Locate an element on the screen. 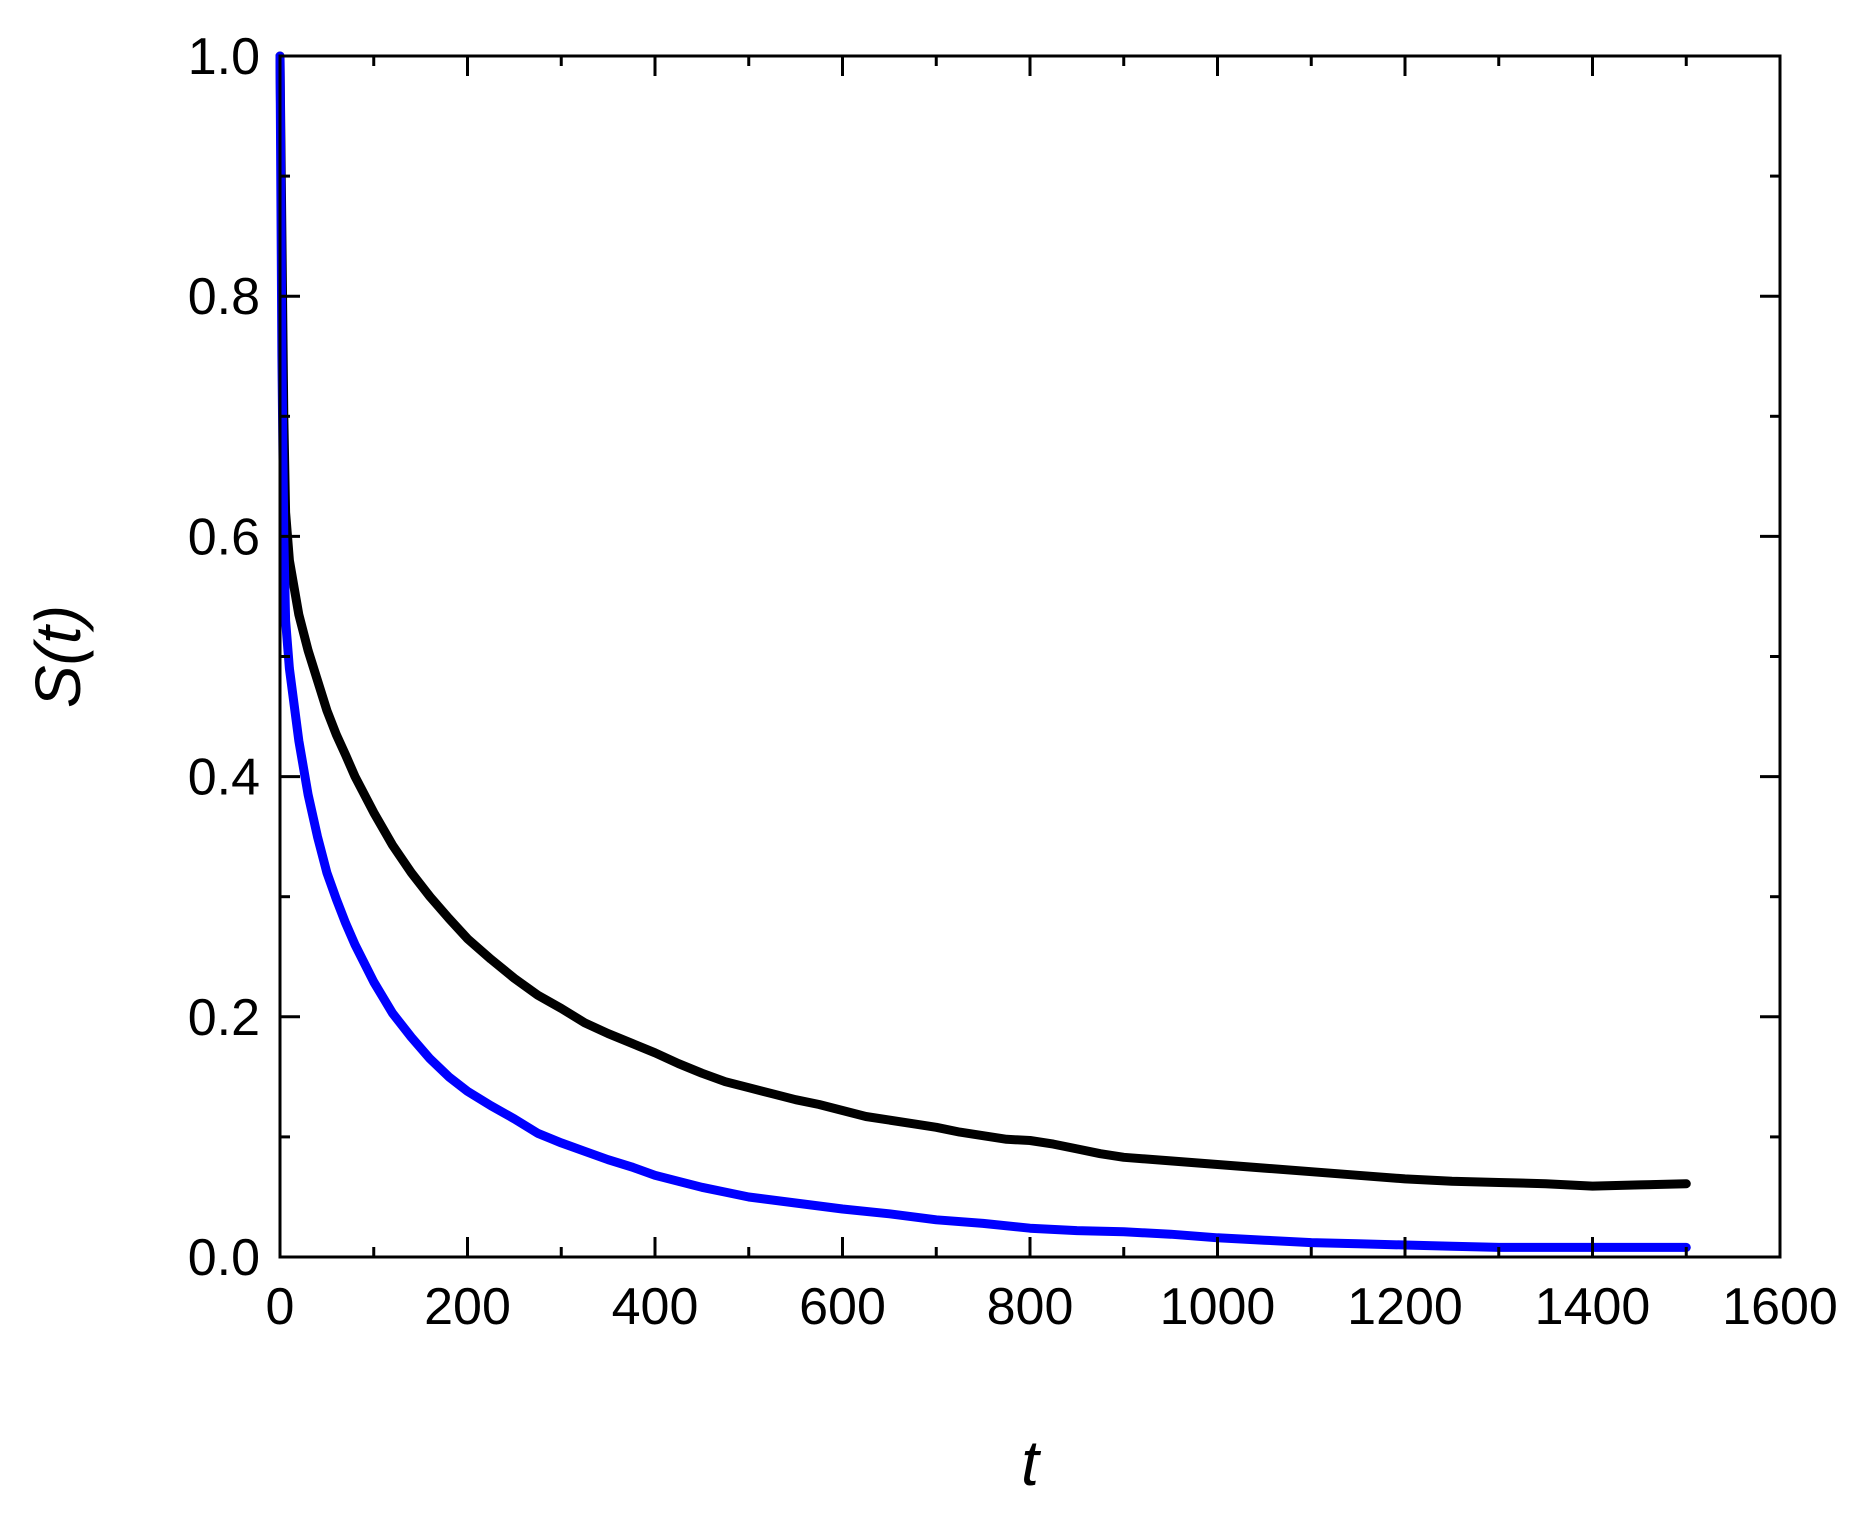 Image resolution: width=1859 pixels, height=1513 pixels. y-tick-label: 0.6 is located at coordinates (224, 537).